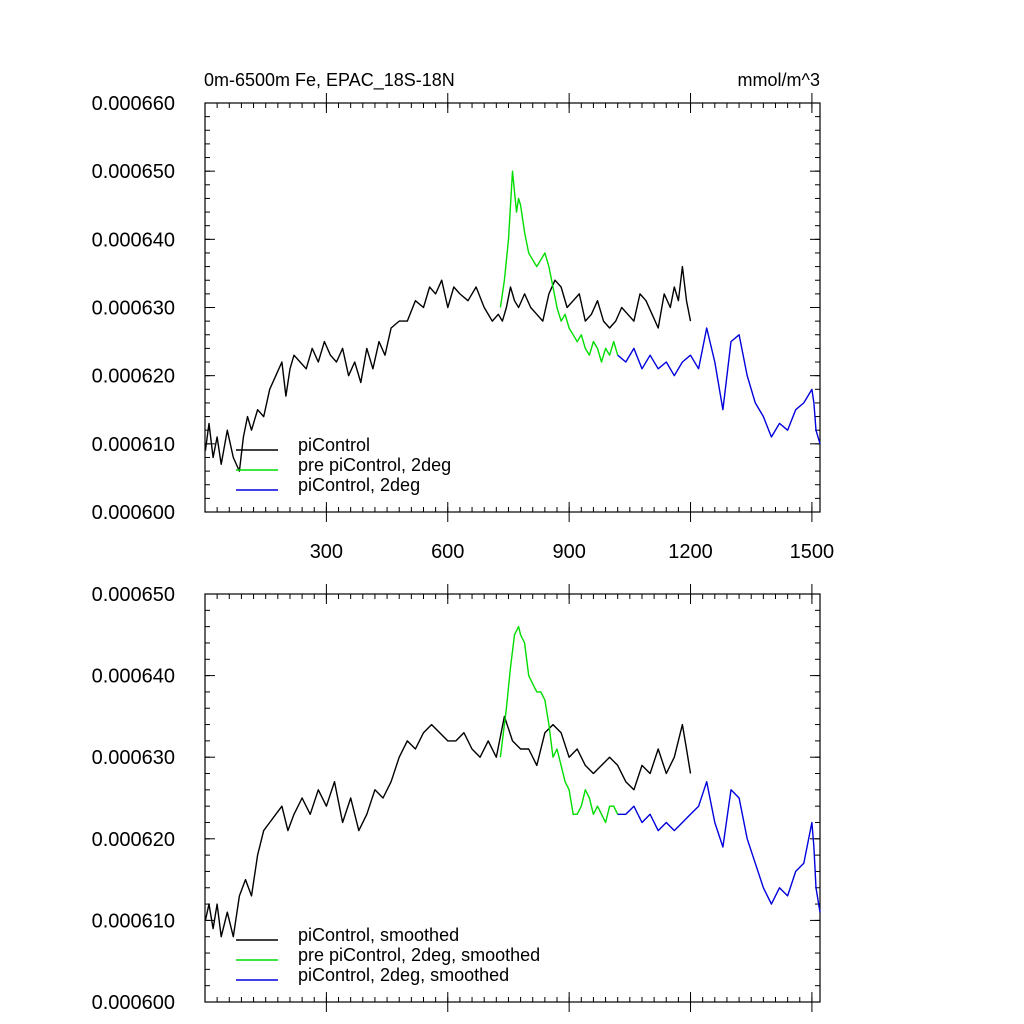 The image size is (1024, 1024). Describe the element at coordinates (359, 485) in the screenshot. I see `legend-label: piControl, 2deg` at that location.